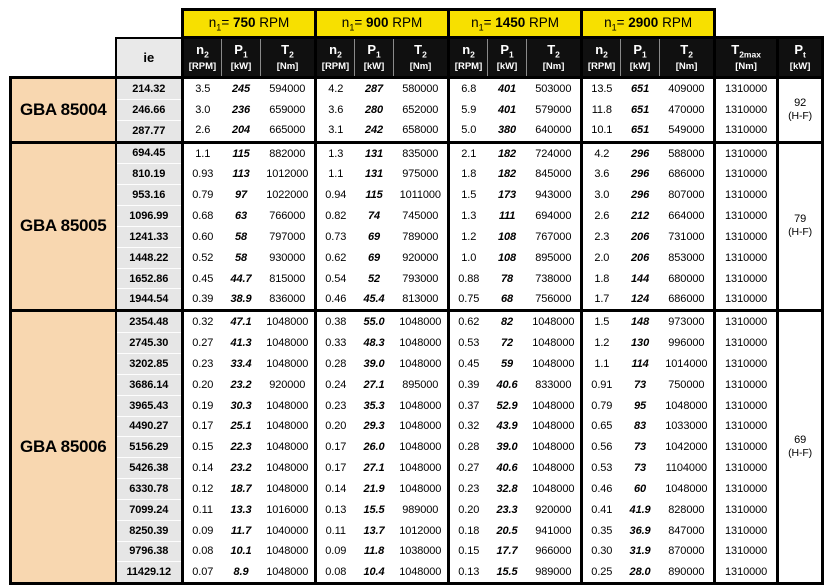 The width and height of the screenshot is (830, 585). Describe the element at coordinates (554, 258) in the screenshot. I see `t2-cell: 895000` at that location.